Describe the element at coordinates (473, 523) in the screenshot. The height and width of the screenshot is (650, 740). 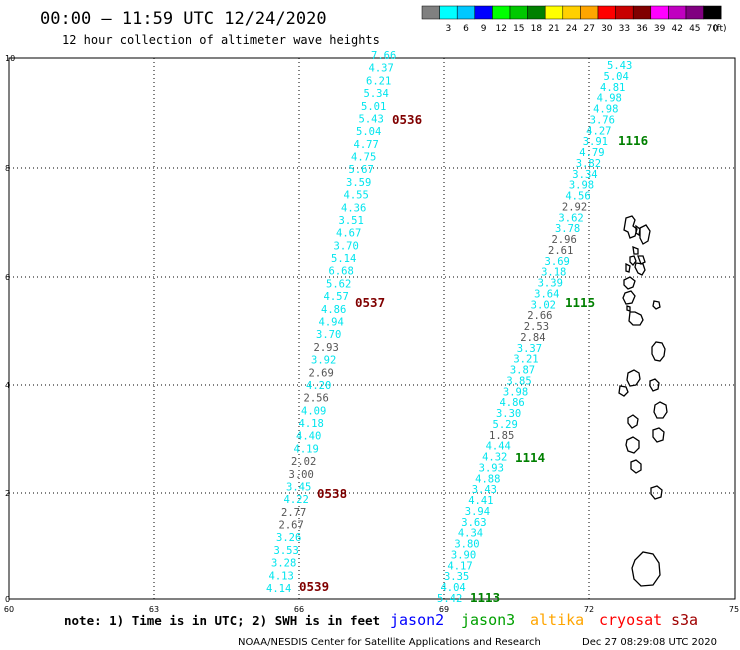
I see `wave-height-value: 3.63` at that location.